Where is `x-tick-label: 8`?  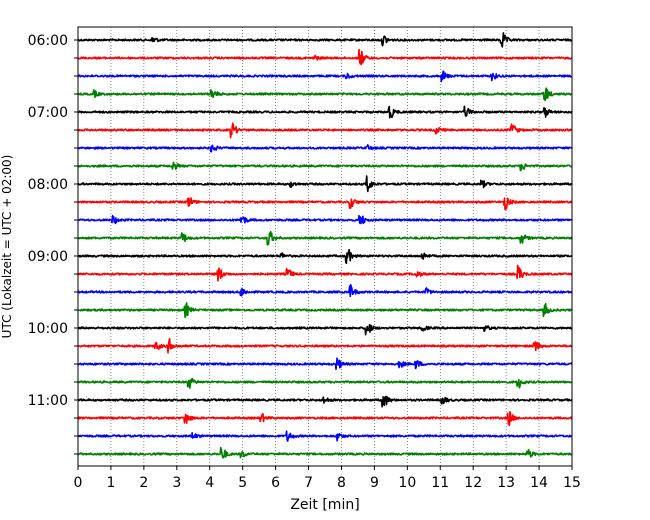
x-tick-label: 8 is located at coordinates (341, 483).